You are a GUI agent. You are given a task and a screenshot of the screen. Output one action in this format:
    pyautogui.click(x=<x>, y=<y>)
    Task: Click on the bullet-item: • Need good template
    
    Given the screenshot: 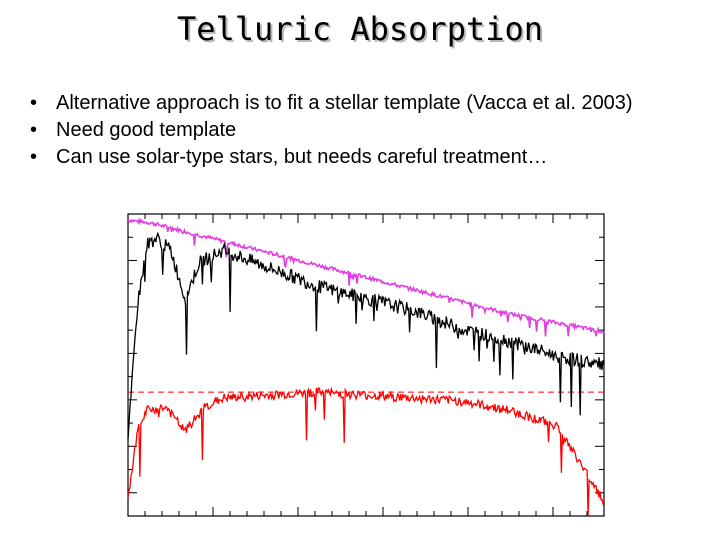 What is the action you would take?
    pyautogui.click(x=360, y=130)
    